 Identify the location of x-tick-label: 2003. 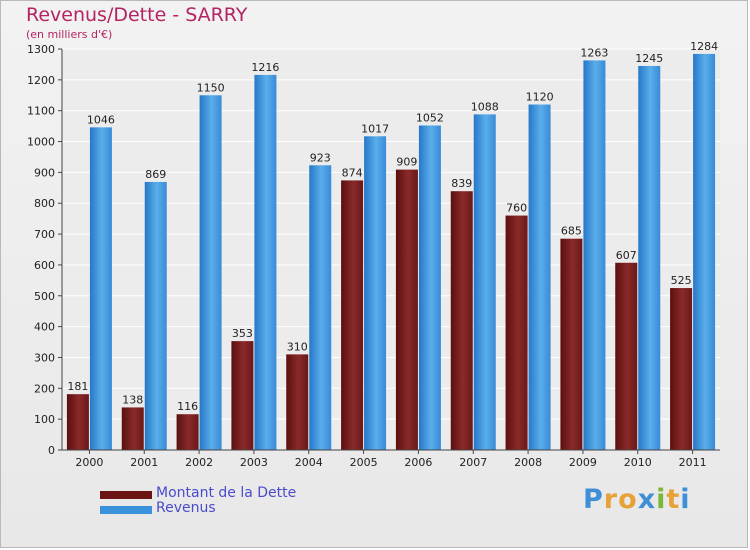
(254, 462).